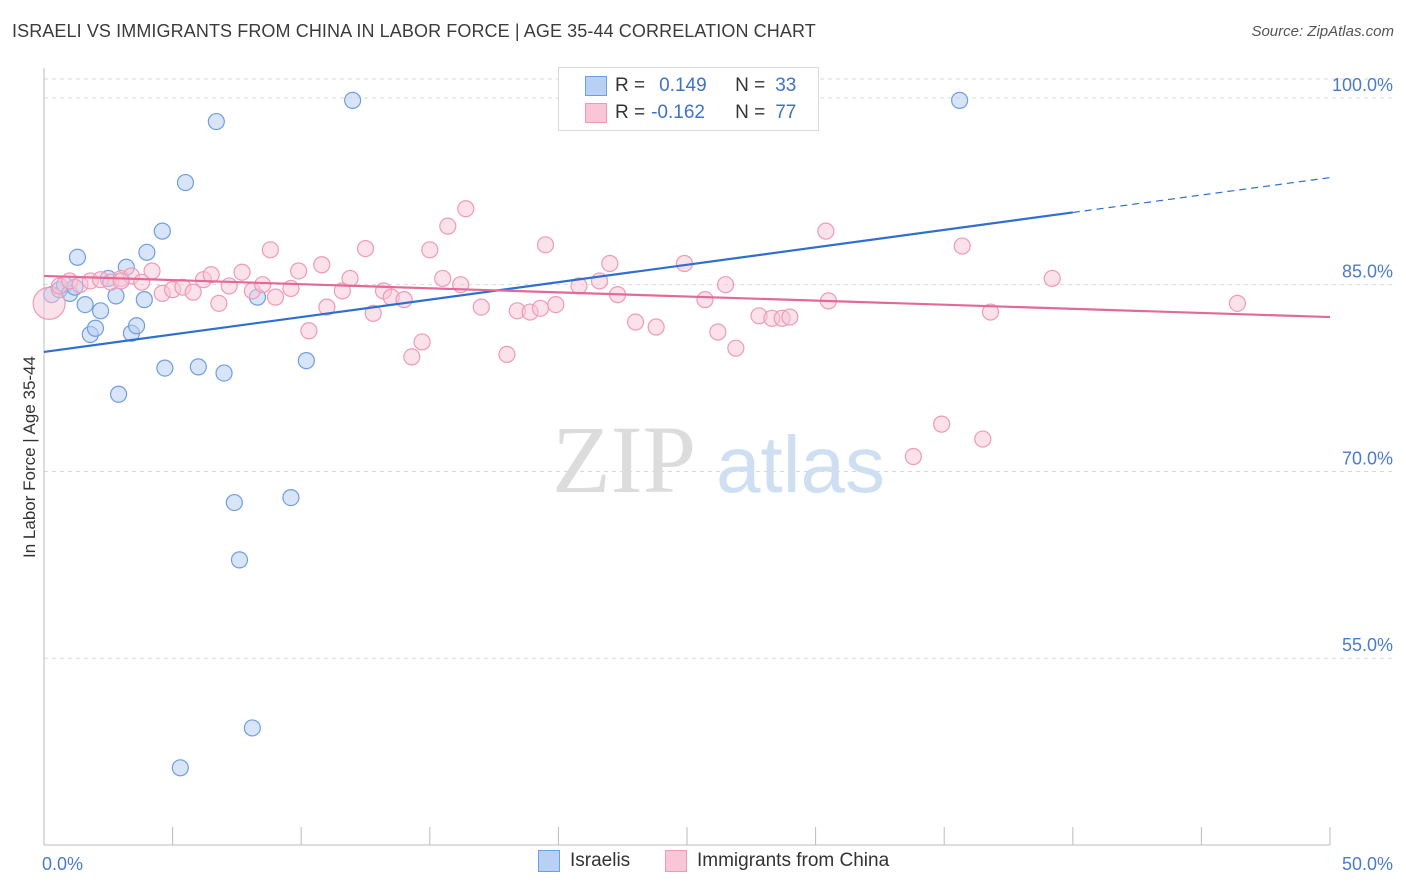  What do you see at coordinates (596, 86) in the screenshot?
I see `legend-swatch-israelis` at bounding box center [596, 86].